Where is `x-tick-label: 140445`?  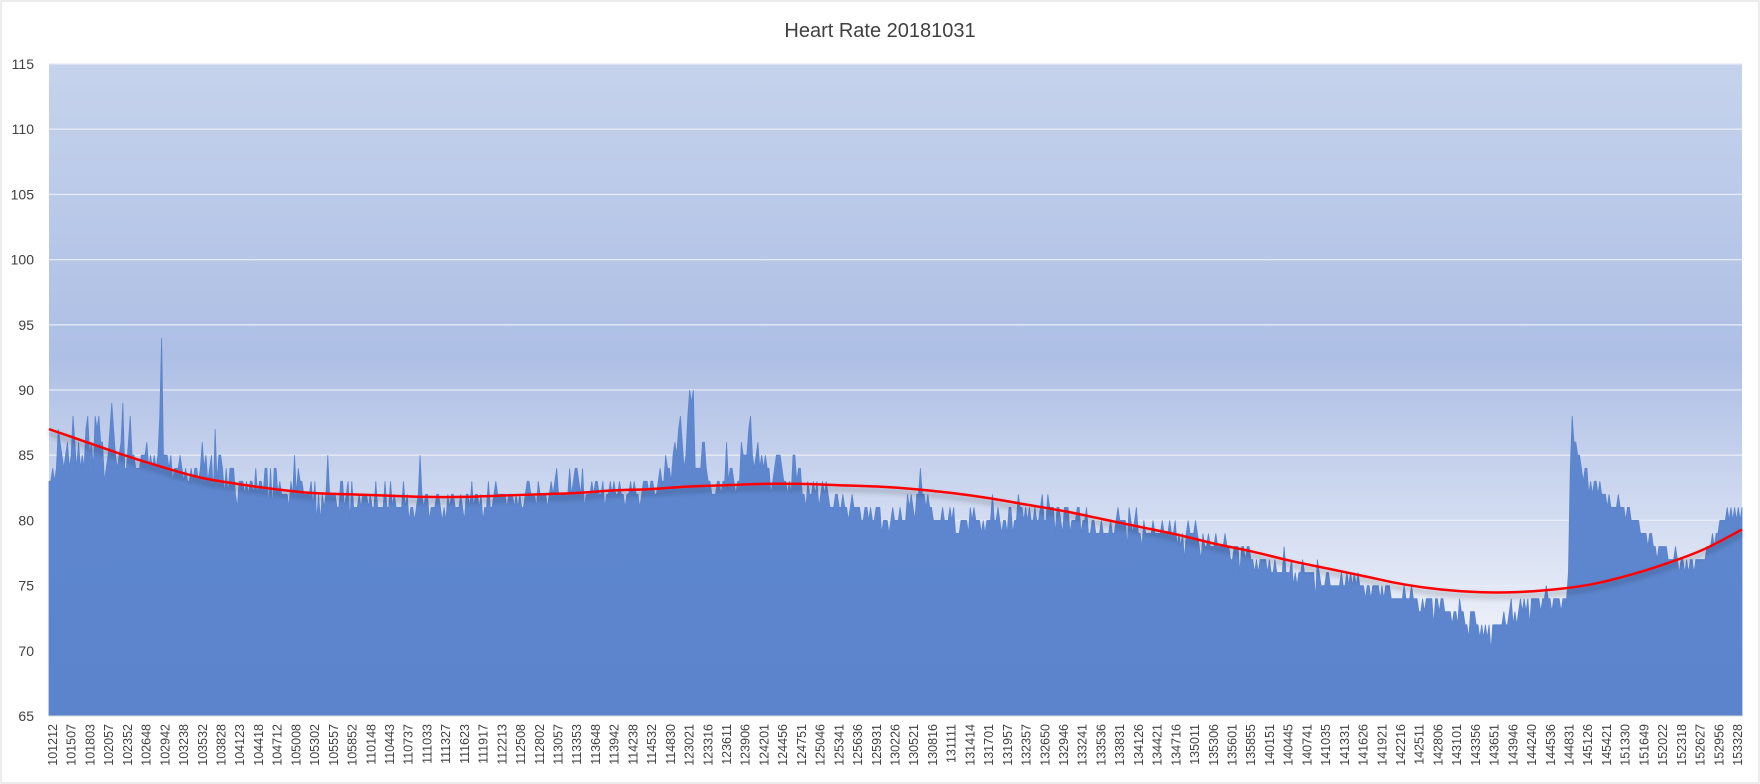 x-tick-label: 140445 is located at coordinates (1289, 745).